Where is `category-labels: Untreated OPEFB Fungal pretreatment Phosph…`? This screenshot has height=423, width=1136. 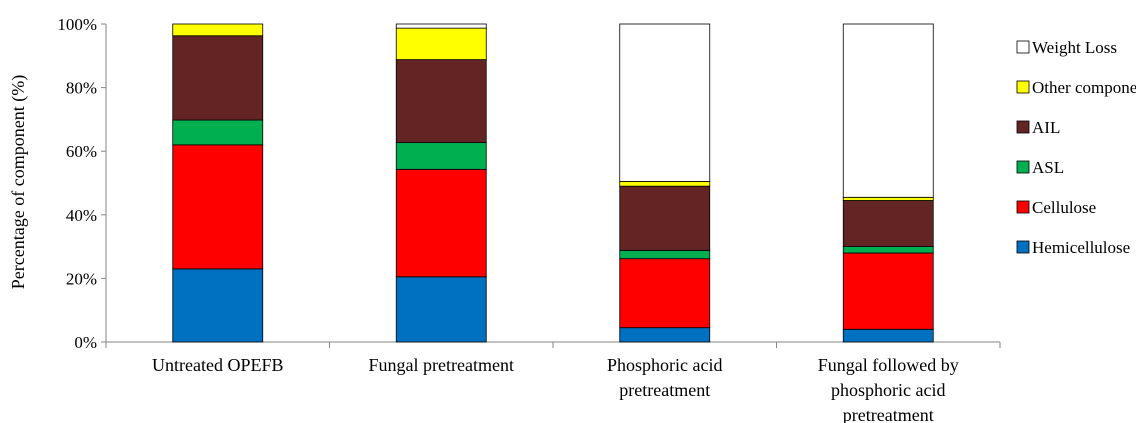
category-labels: Untreated OPEFB Fungal pretreatment Phosph… is located at coordinates (555, 389).